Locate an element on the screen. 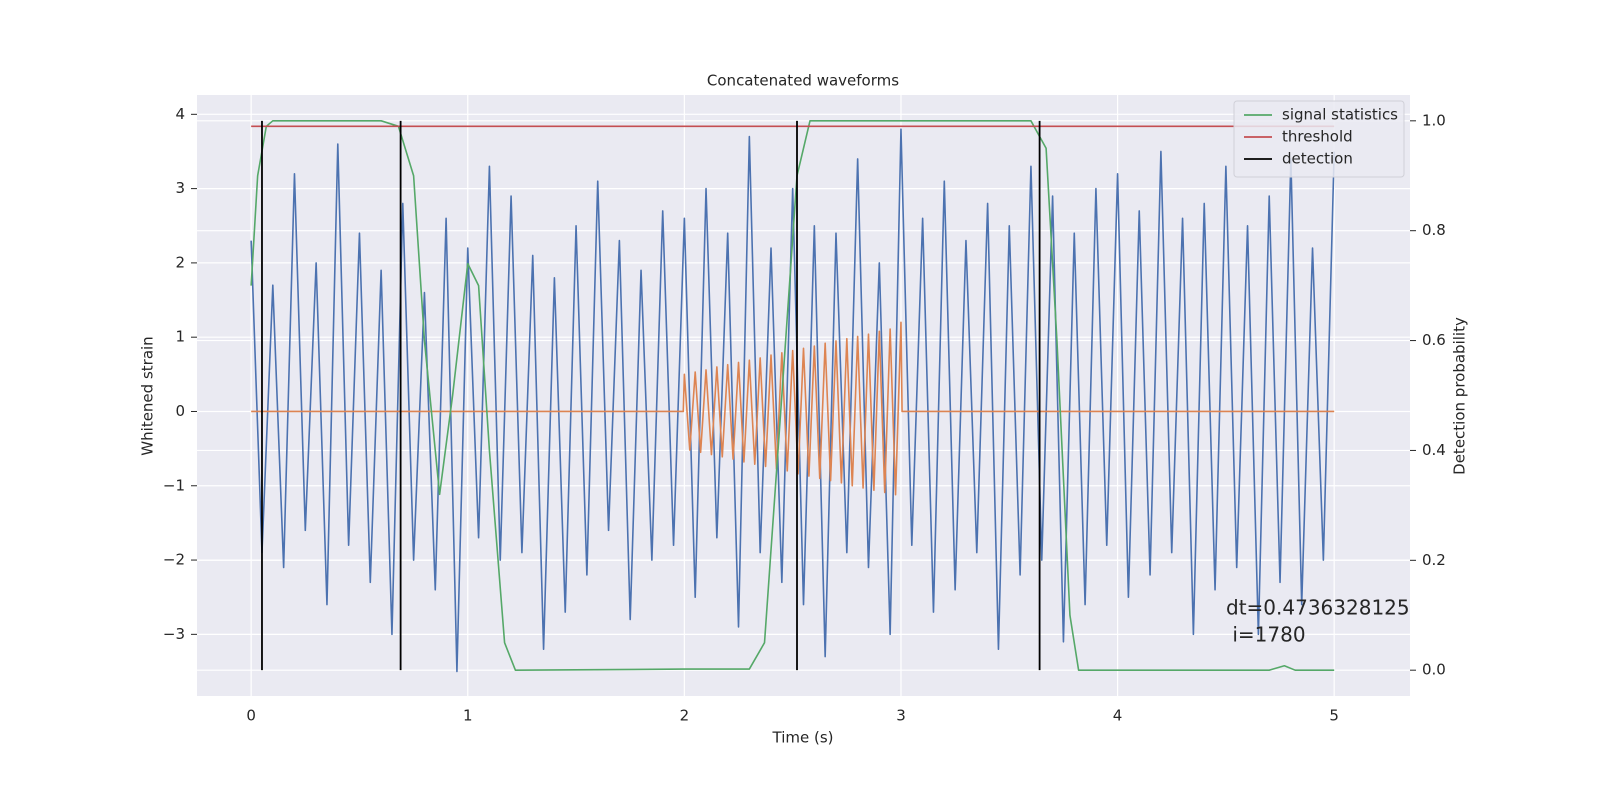 The height and width of the screenshot is (804, 1600). y2-tick-label: 1.0 is located at coordinates (1434, 120).